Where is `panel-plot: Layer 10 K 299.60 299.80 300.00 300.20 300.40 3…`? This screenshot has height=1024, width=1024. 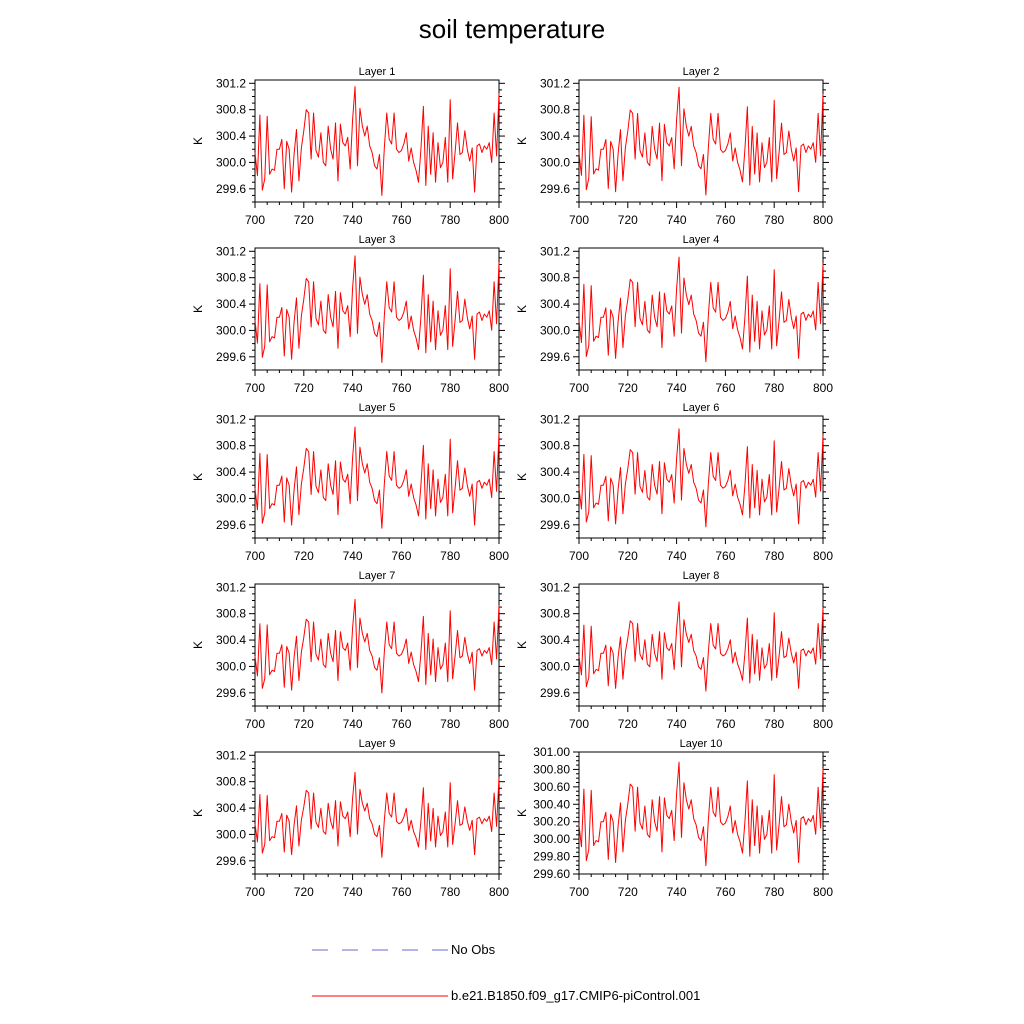 panel-plot: Layer 10 K 299.60 299.80 300.00 300.20 300.40 3… is located at coordinates (674, 818).